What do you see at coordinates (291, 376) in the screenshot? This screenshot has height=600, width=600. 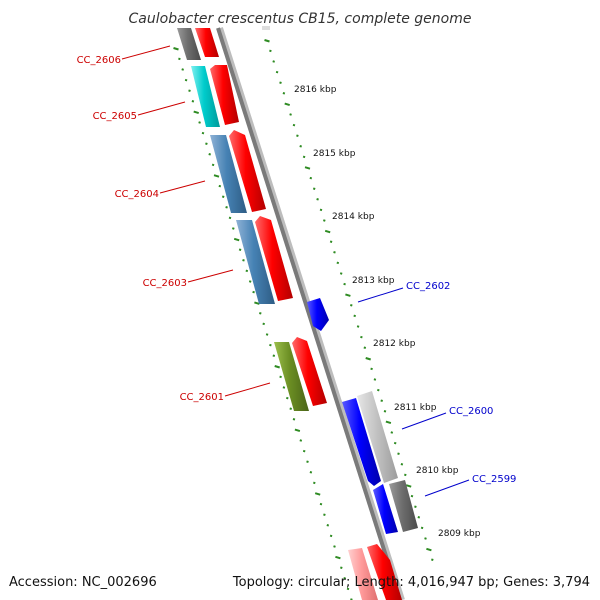 I see `gene-cc-2601-arrow` at bounding box center [291, 376].